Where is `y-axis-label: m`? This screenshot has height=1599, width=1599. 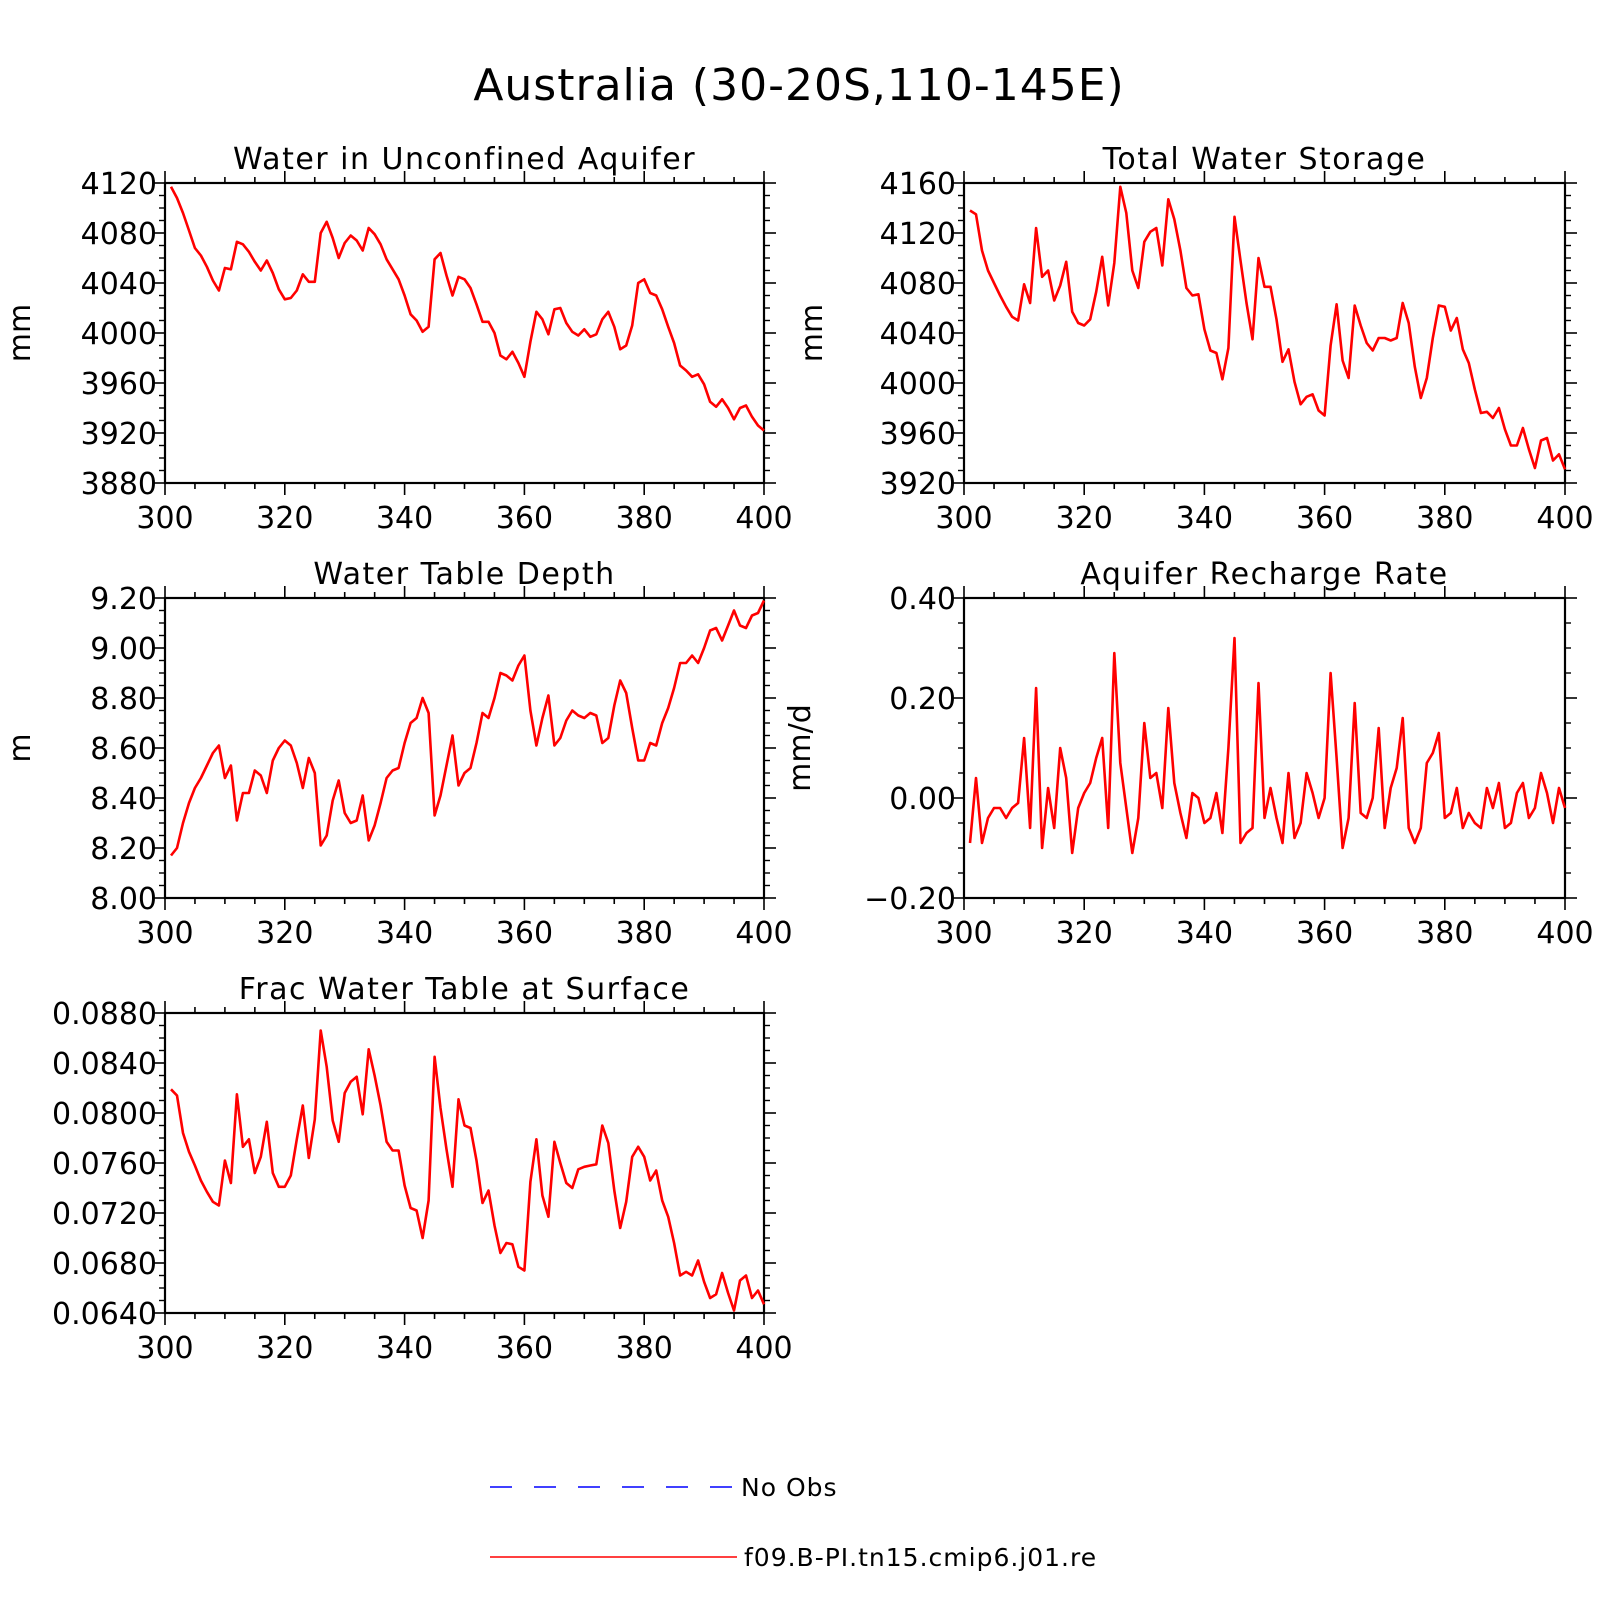 y-axis-label: m is located at coordinates (20, 747).